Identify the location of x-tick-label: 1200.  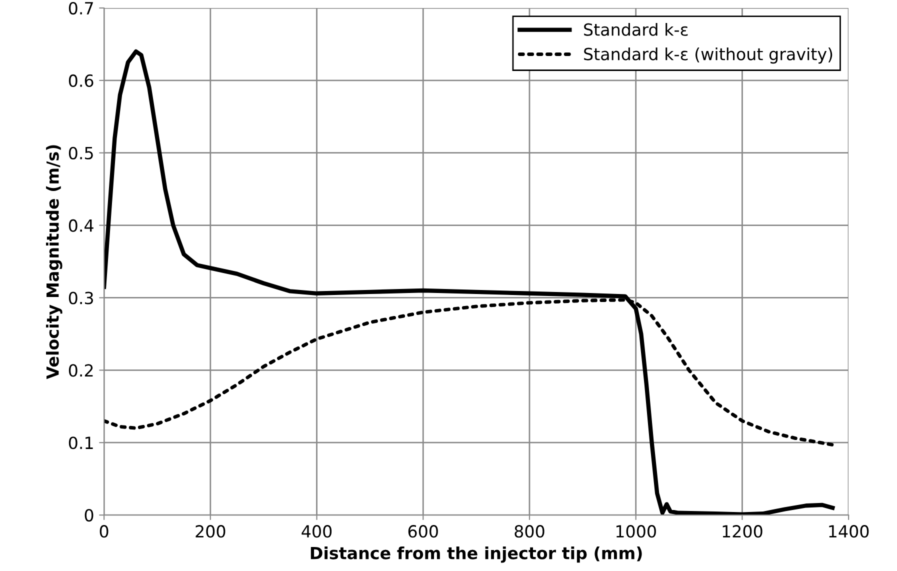
(742, 531).